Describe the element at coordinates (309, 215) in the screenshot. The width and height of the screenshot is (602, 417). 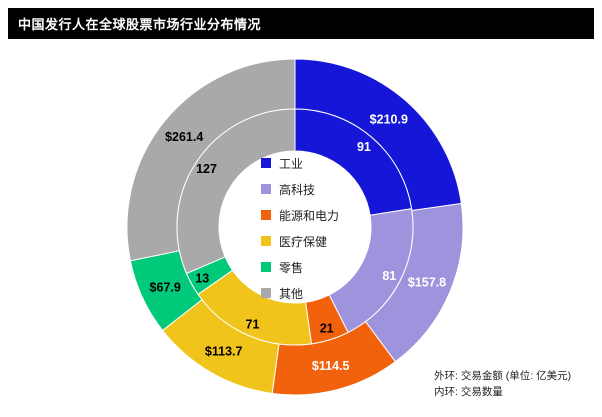
I see `legend-label: 能源和电力` at that location.